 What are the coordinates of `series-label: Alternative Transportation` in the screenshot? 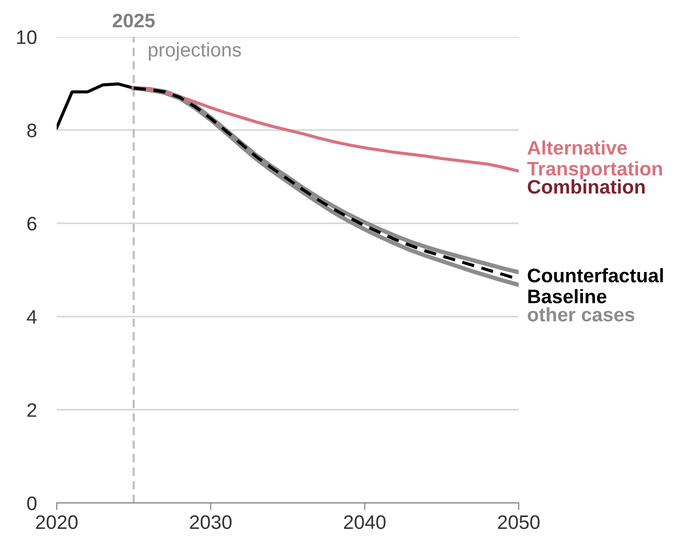 It's located at (594, 160).